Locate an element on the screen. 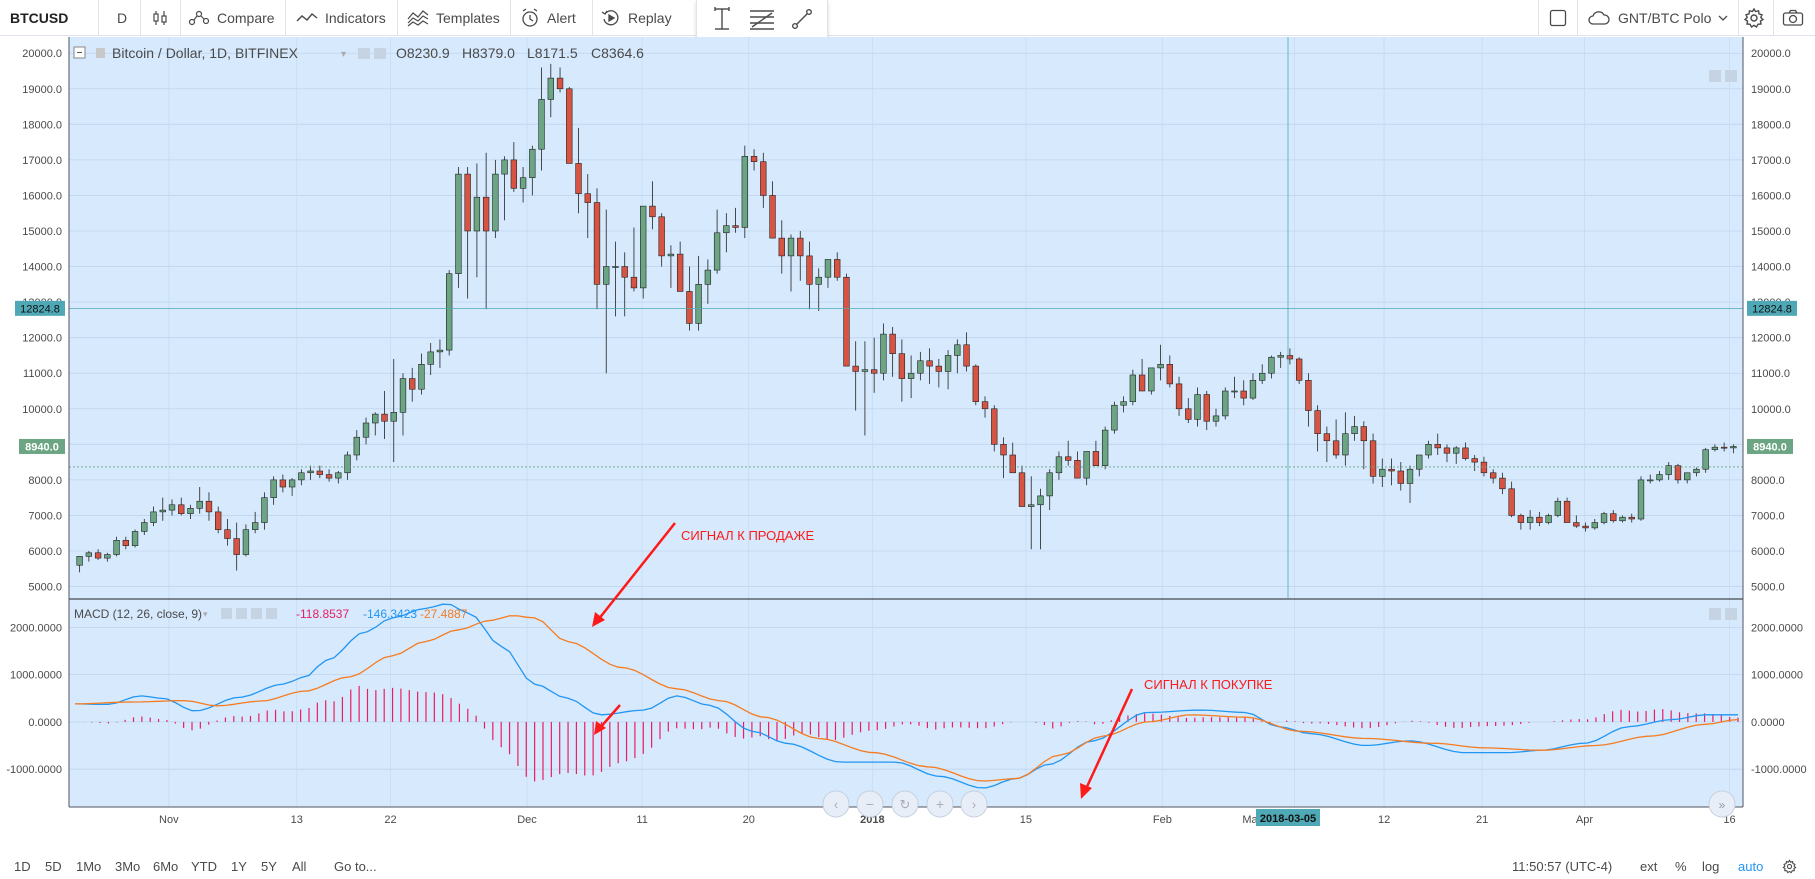 This screenshot has height=879, width=1815. range-1y: 1Y is located at coordinates (239, 866).